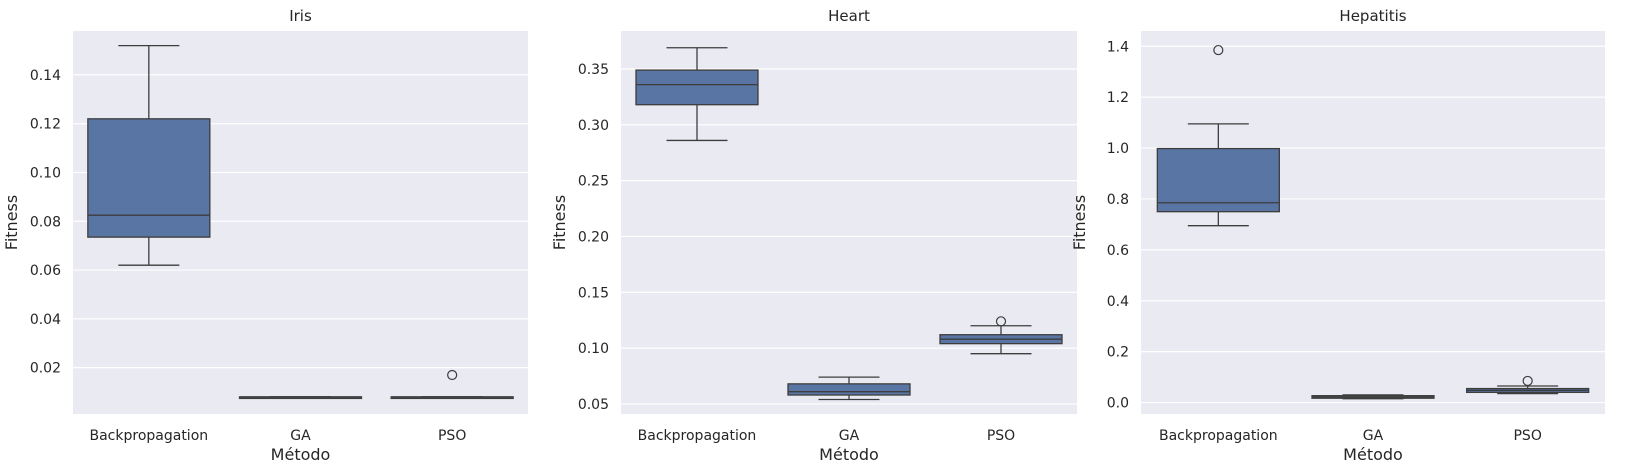  What do you see at coordinates (1118, 200) in the screenshot?
I see `y-tick-label: 0.8` at bounding box center [1118, 200].